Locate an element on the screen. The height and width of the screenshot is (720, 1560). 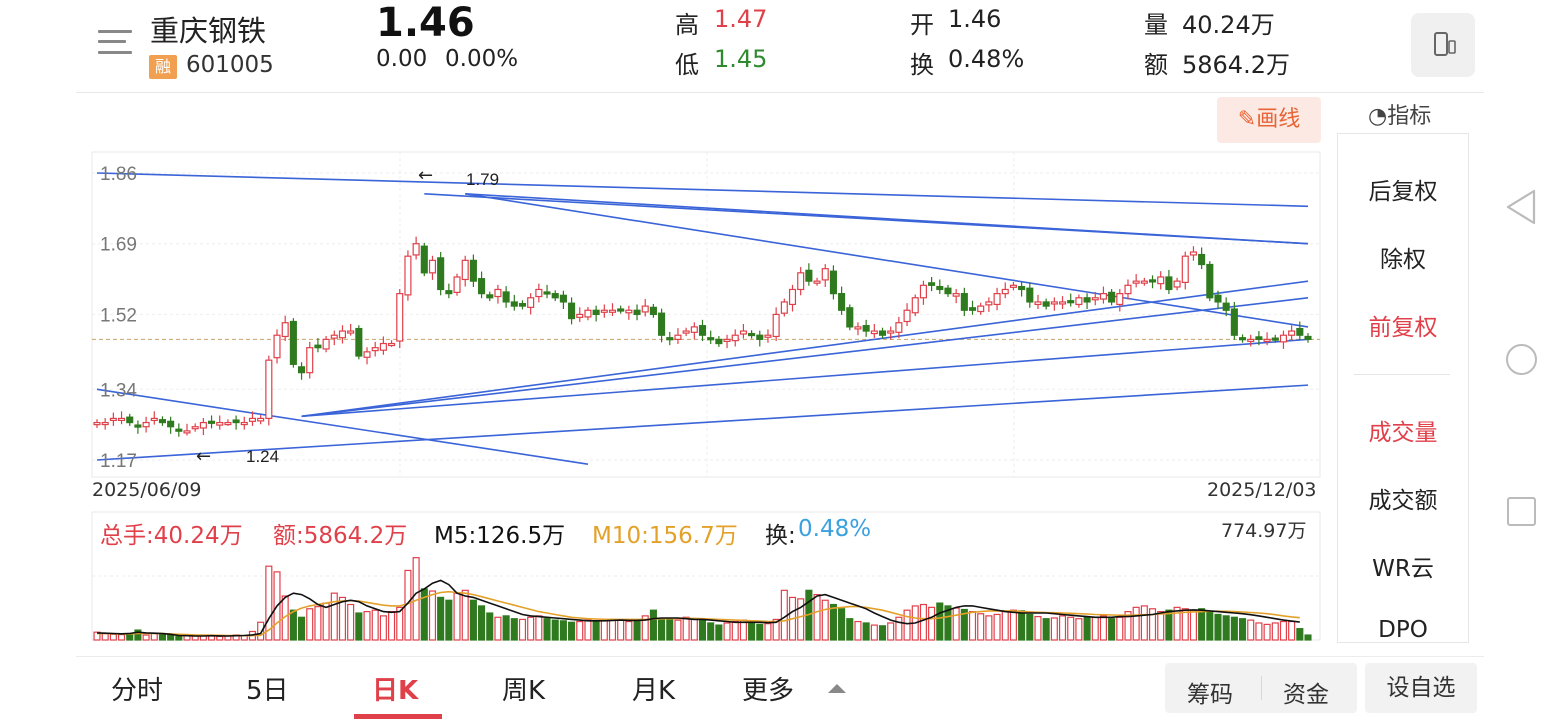
draw-line-button: ✎画线 is located at coordinates (1269, 120).